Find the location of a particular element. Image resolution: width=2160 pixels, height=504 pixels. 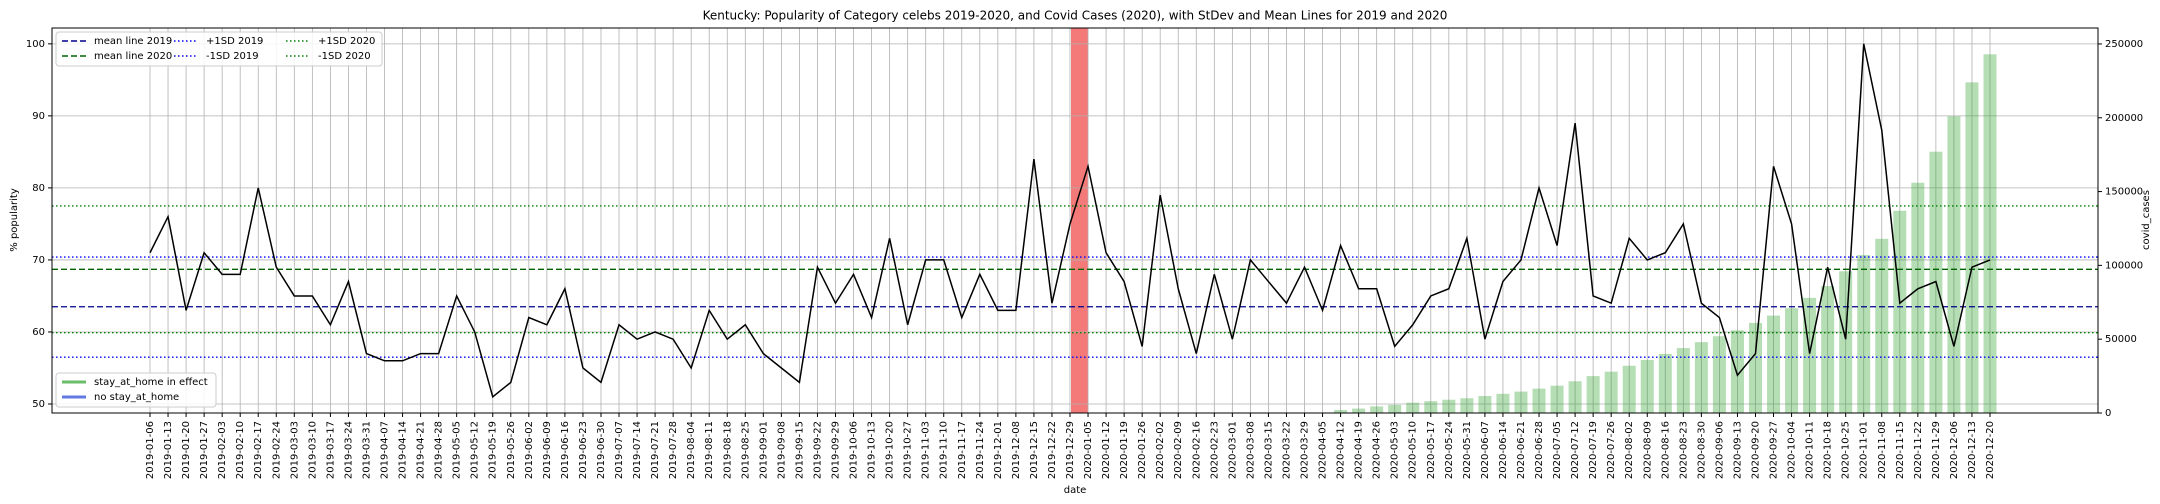

legend-label: mean line 2020 is located at coordinates (133, 56).